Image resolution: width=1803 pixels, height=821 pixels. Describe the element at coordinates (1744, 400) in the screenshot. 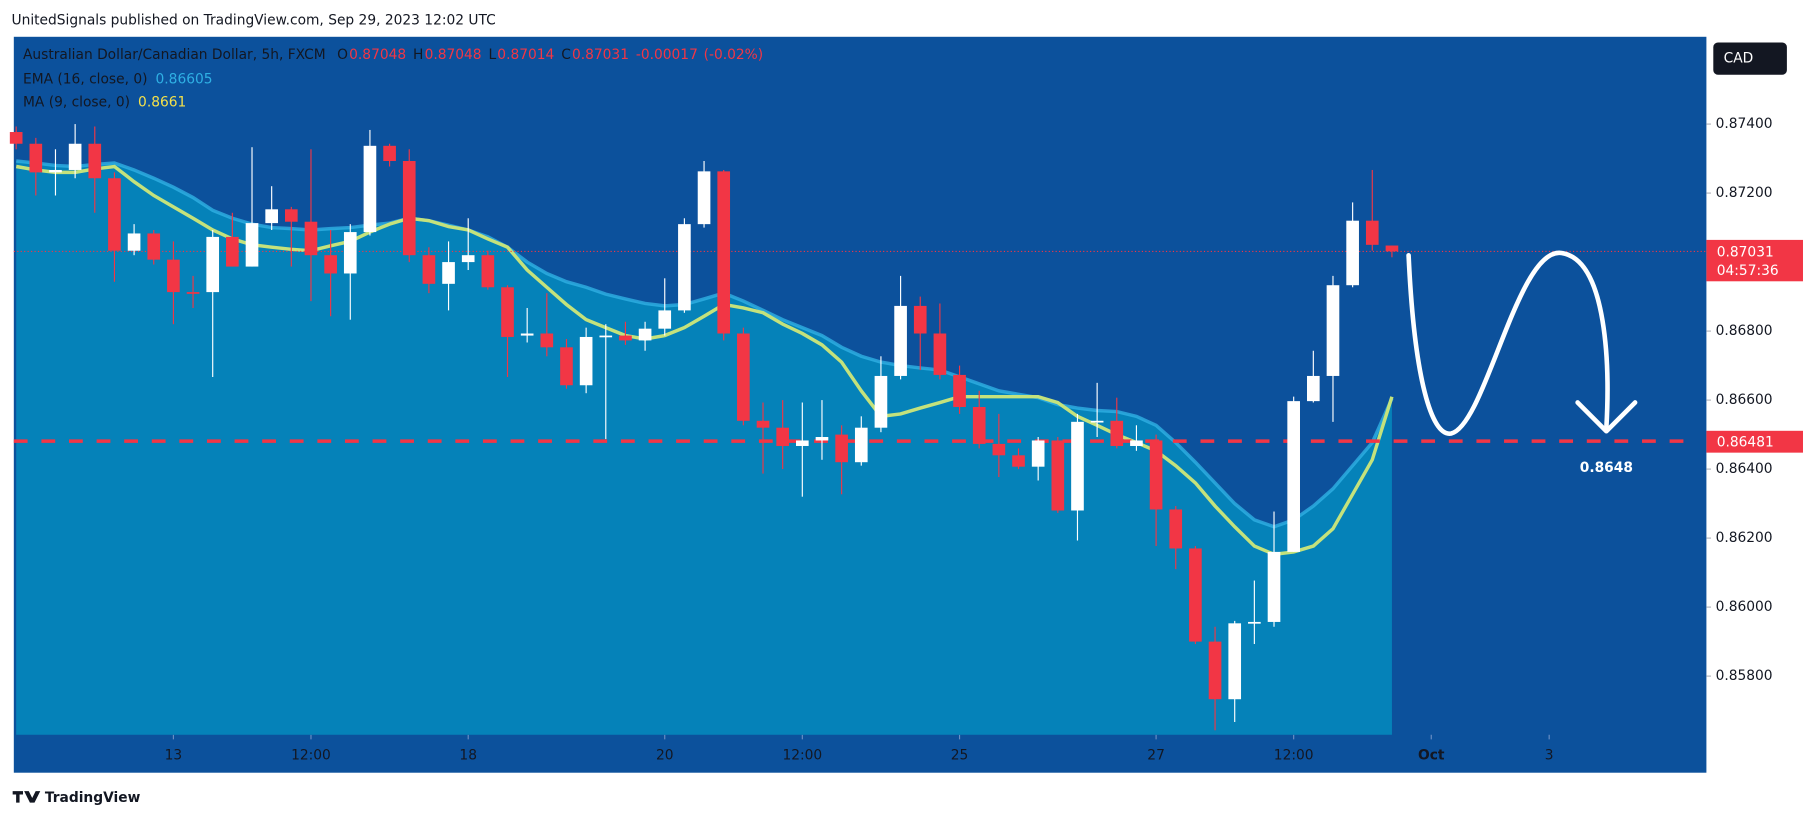

I see `y-tick-label: 0.86600` at that location.